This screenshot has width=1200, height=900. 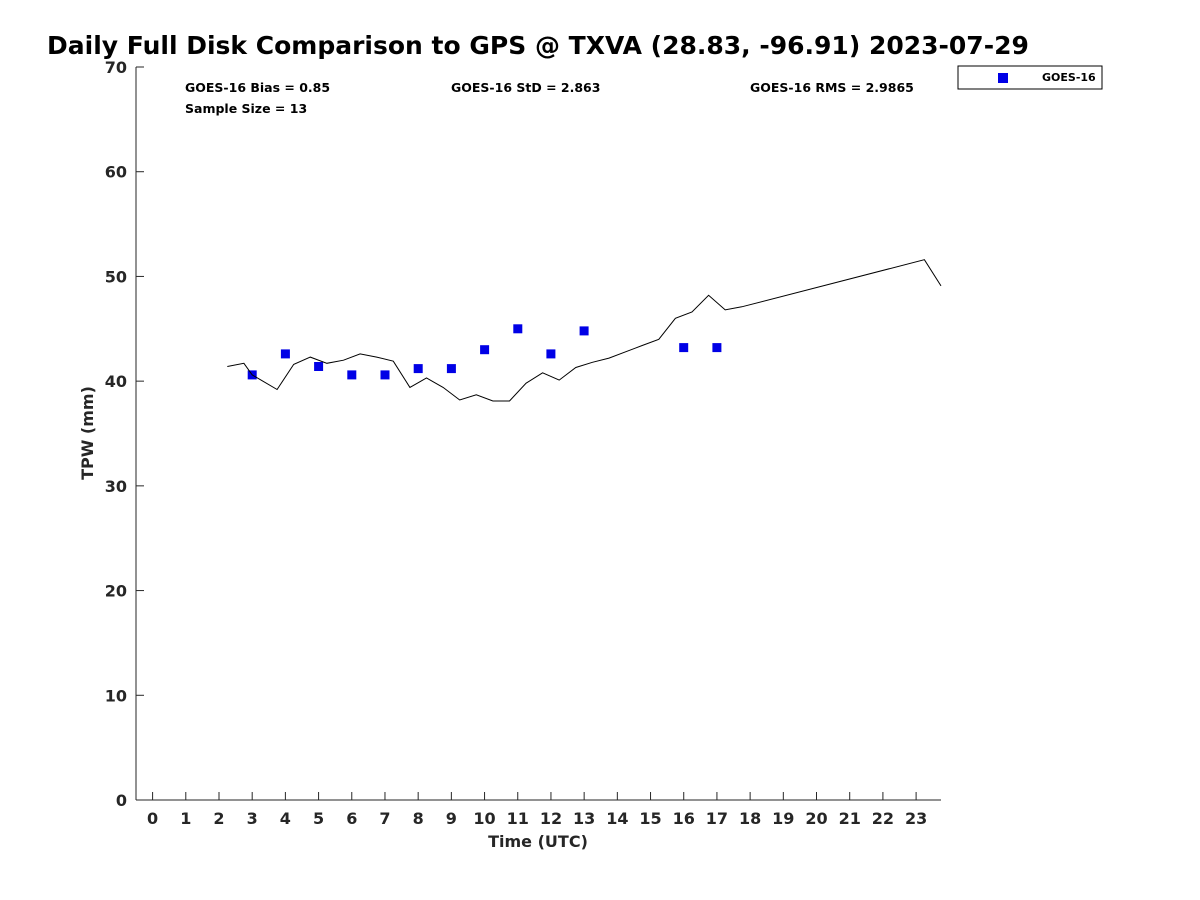 I want to click on x-tick-label: 15, so click(x=650, y=818).